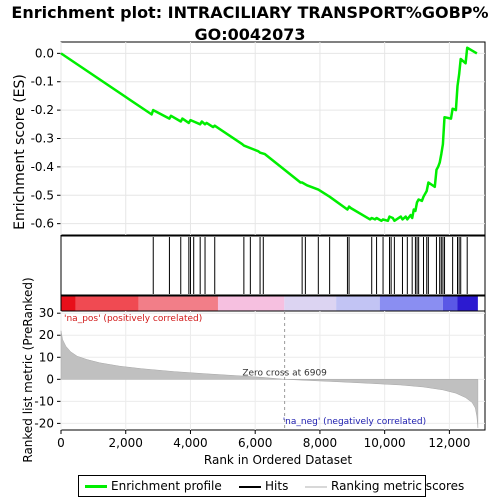 This screenshot has height=500, width=500. Describe the element at coordinates (20, 152) in the screenshot. I see `es-ylabel: Enrichment score (ES)` at that location.